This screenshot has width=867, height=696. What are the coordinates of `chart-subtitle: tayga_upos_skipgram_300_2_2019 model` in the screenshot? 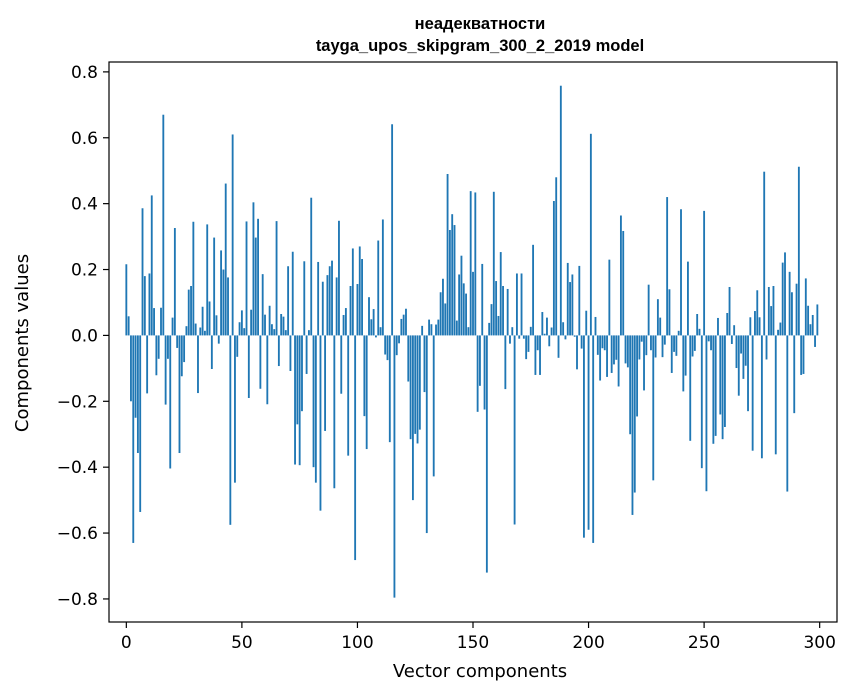 It's located at (480, 46).